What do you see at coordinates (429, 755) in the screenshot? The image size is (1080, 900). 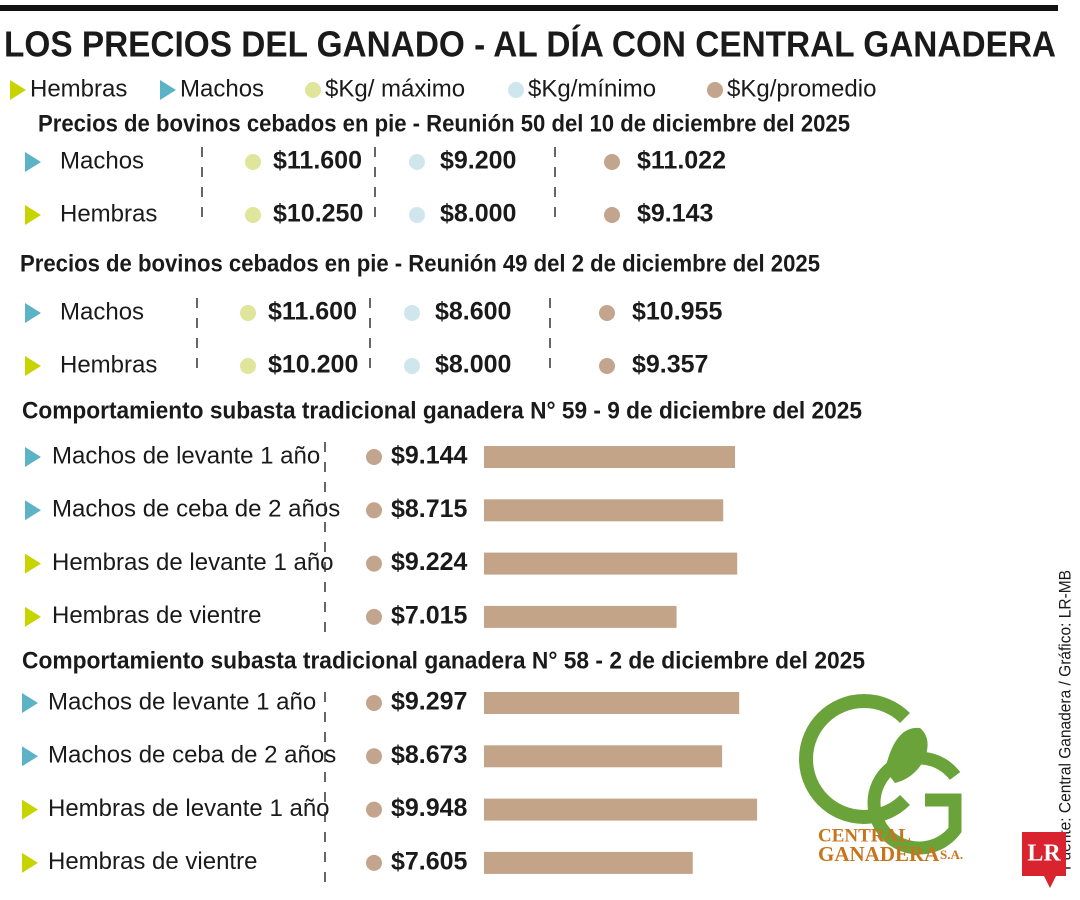 I see `price: $8.673` at bounding box center [429, 755].